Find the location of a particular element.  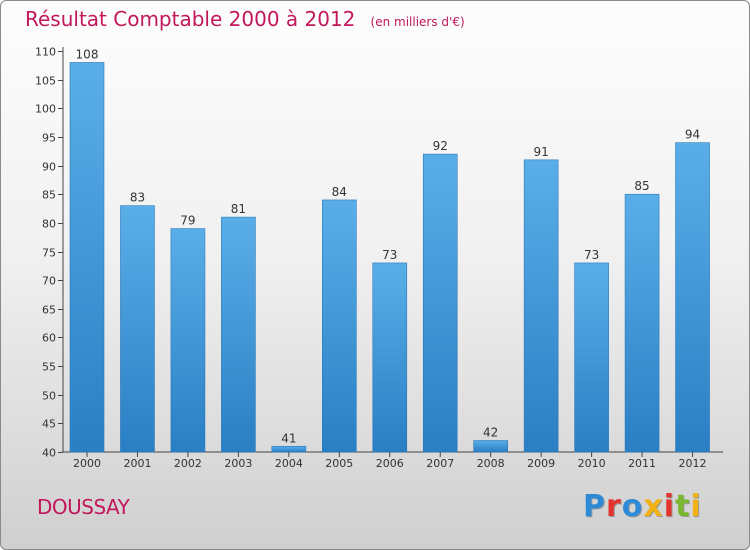

proxiti-logo: Proxiti is located at coordinates (642, 506).